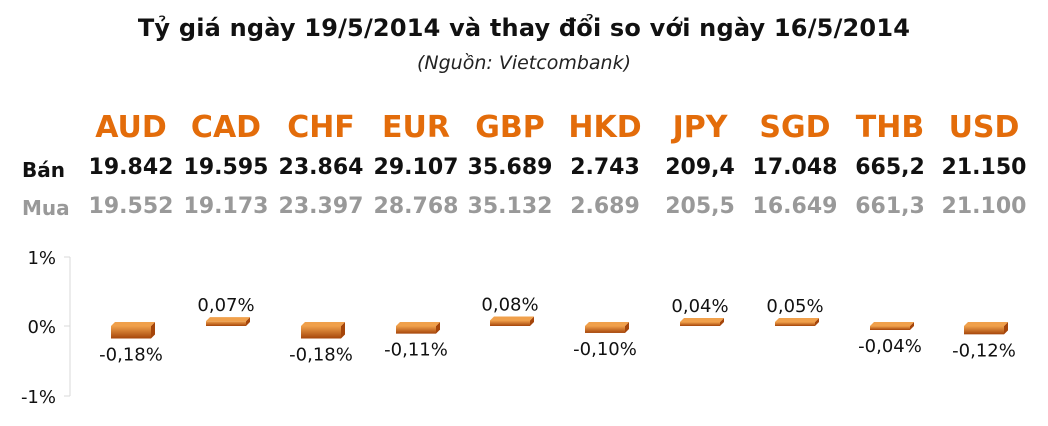  What do you see at coordinates (605, 349) in the screenshot?
I see `change-data-label: -0,10%` at bounding box center [605, 349].